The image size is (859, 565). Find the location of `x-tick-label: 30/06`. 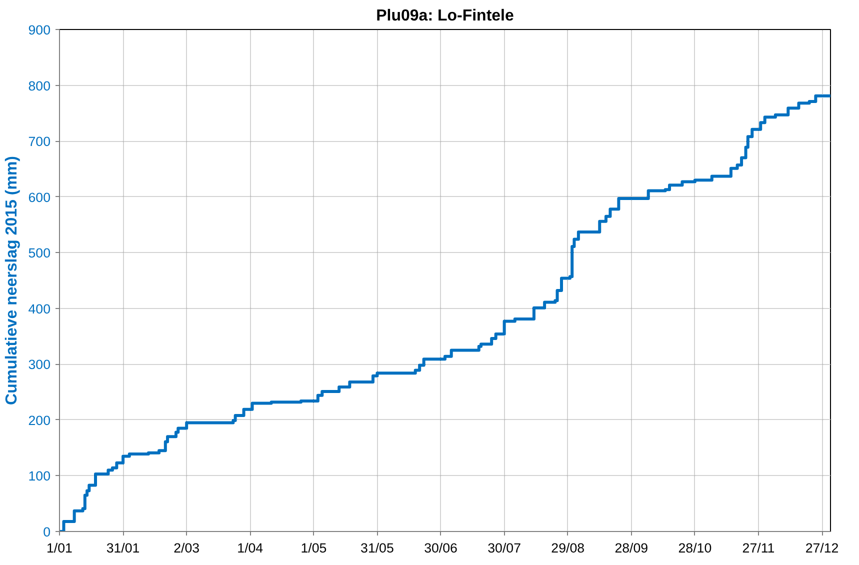

x-tick-label: 30/06 is located at coordinates (441, 548).